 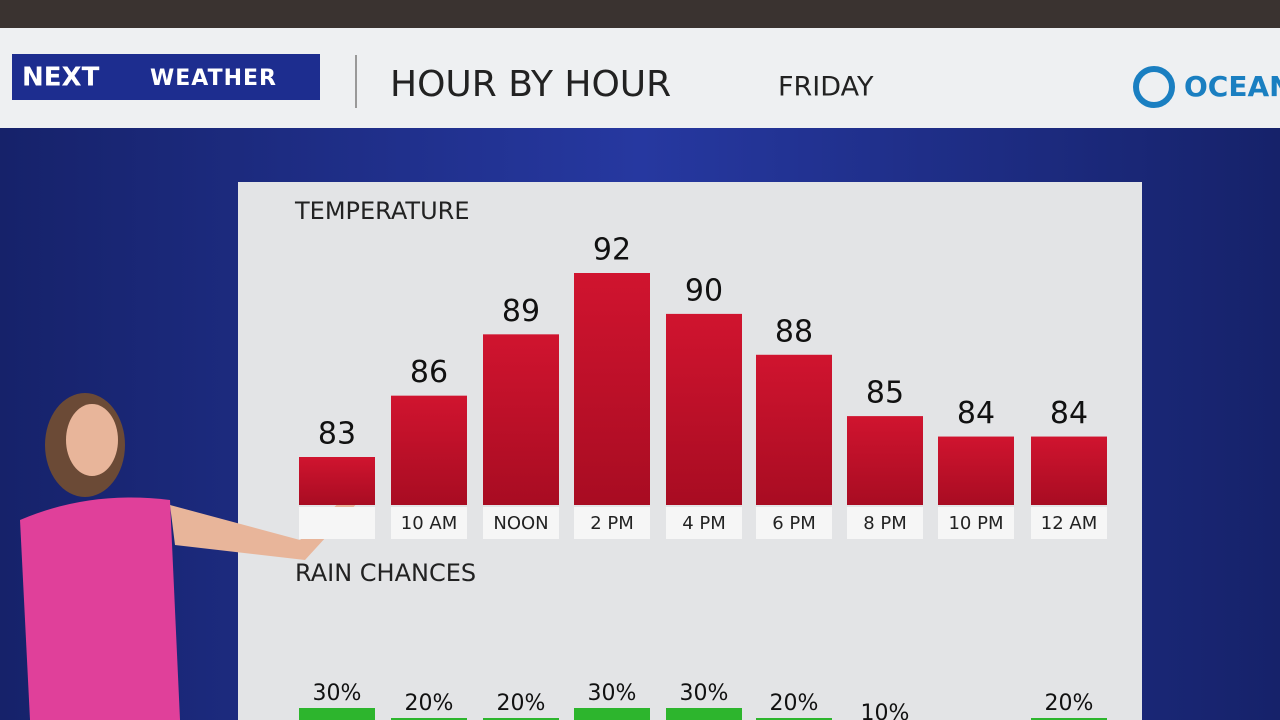 What do you see at coordinates (704, 290) in the screenshot?
I see `value-label: 90` at bounding box center [704, 290].